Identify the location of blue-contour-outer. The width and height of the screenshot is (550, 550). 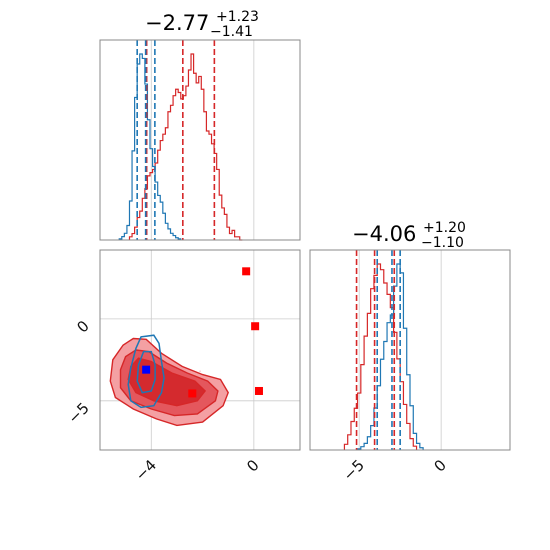
(146, 371).